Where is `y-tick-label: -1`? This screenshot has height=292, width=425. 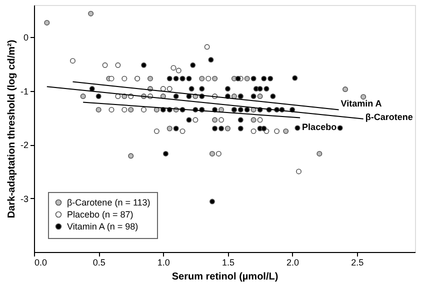 y-tick-label: -1 is located at coordinates (24, 91).